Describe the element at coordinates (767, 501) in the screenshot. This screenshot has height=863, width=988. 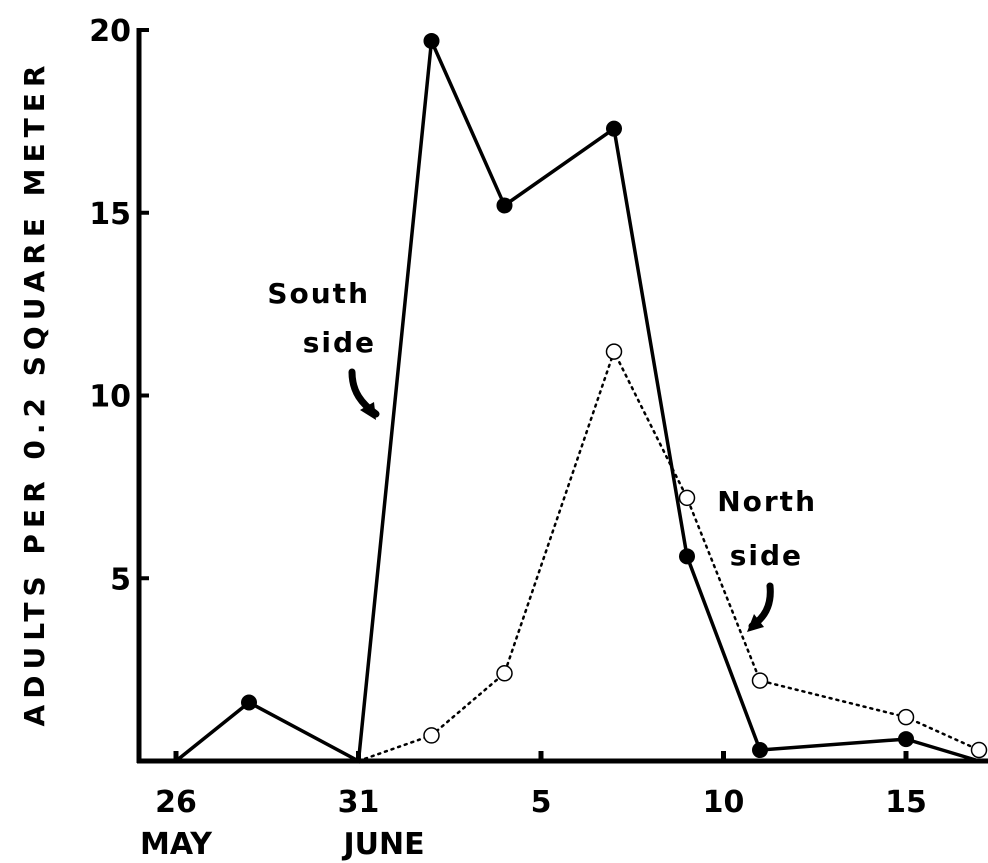
I see `annotation-text: North` at that location.